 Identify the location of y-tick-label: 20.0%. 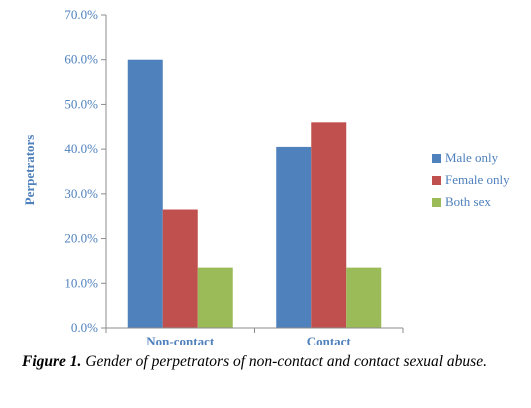
(81, 238).